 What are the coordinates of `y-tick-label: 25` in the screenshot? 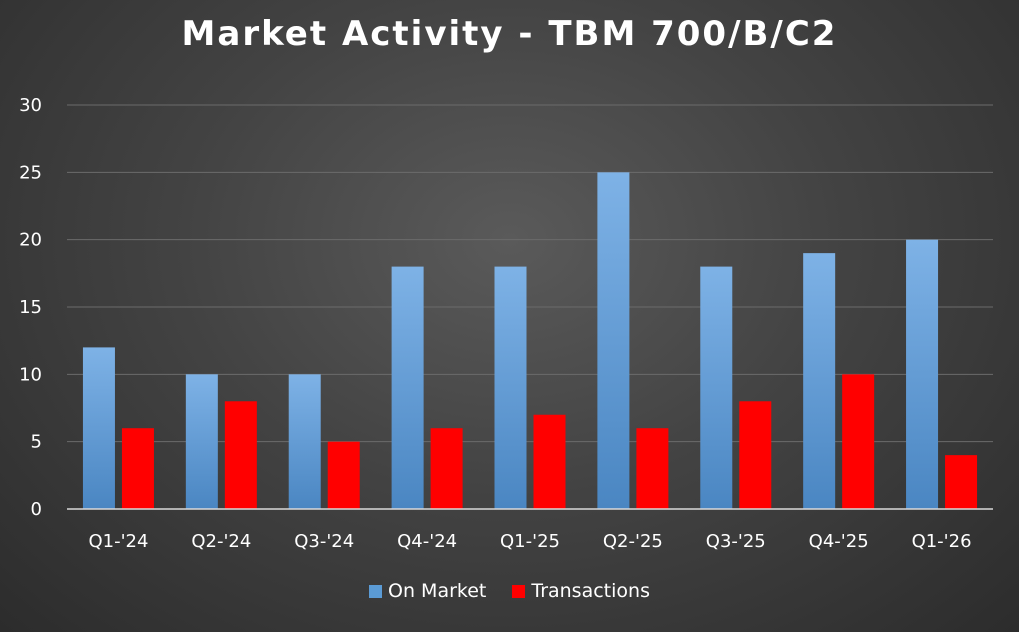 It's located at (30, 172).